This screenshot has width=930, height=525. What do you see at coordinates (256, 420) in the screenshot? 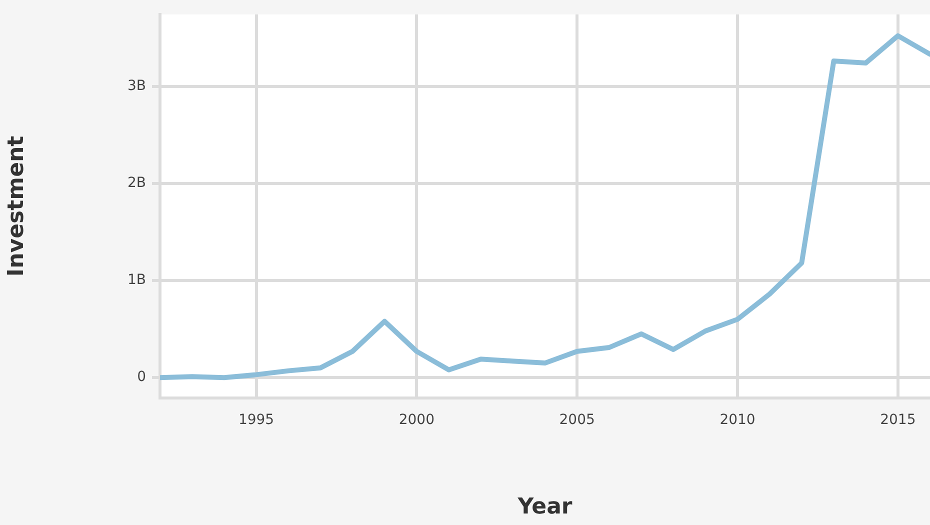
I see `x-tick-label: 1995` at bounding box center [256, 420].